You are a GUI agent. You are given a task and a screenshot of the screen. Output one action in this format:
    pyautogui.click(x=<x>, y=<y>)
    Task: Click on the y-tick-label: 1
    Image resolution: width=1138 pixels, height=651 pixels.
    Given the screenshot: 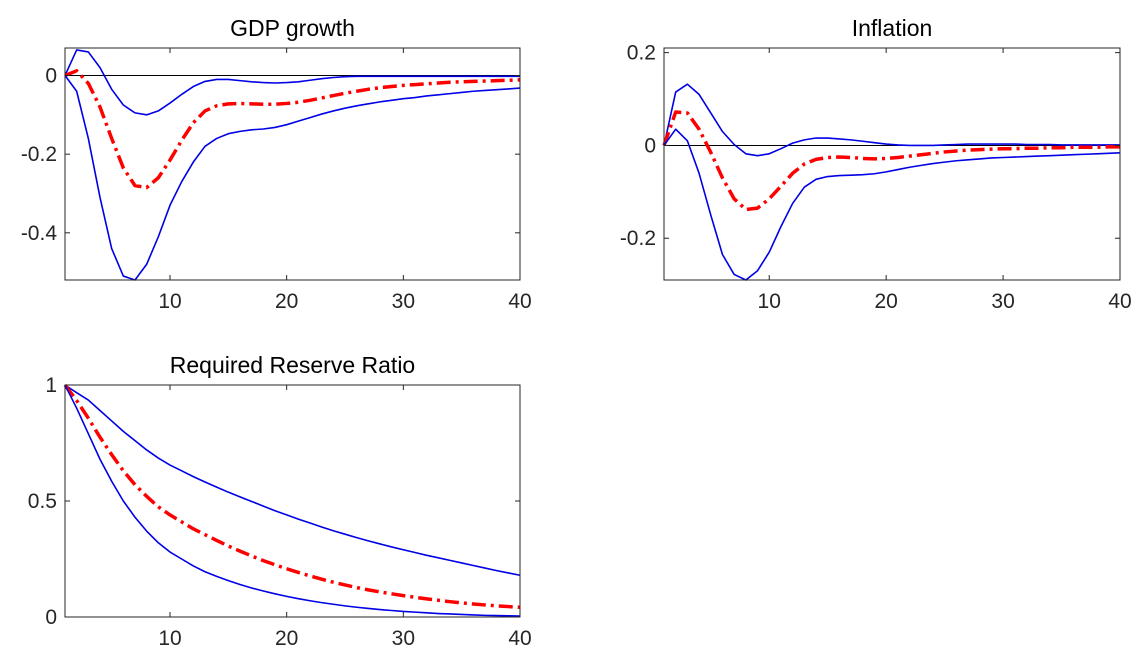 What is the action you would take?
    pyautogui.click(x=51, y=385)
    